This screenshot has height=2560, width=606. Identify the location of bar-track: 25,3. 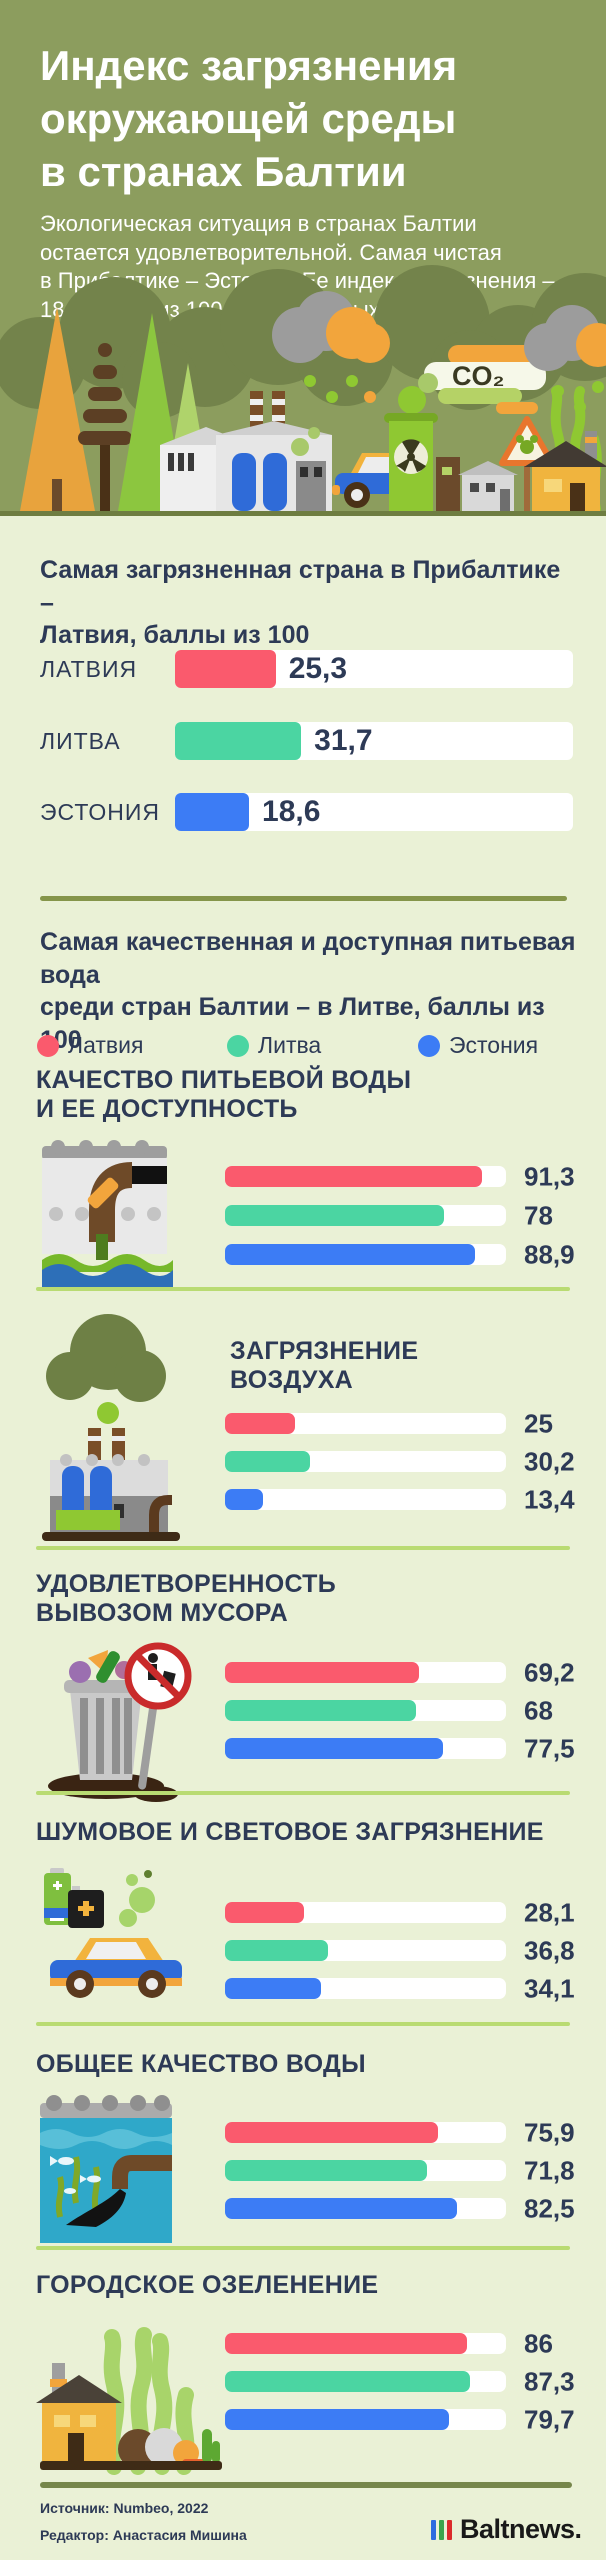
(374, 669).